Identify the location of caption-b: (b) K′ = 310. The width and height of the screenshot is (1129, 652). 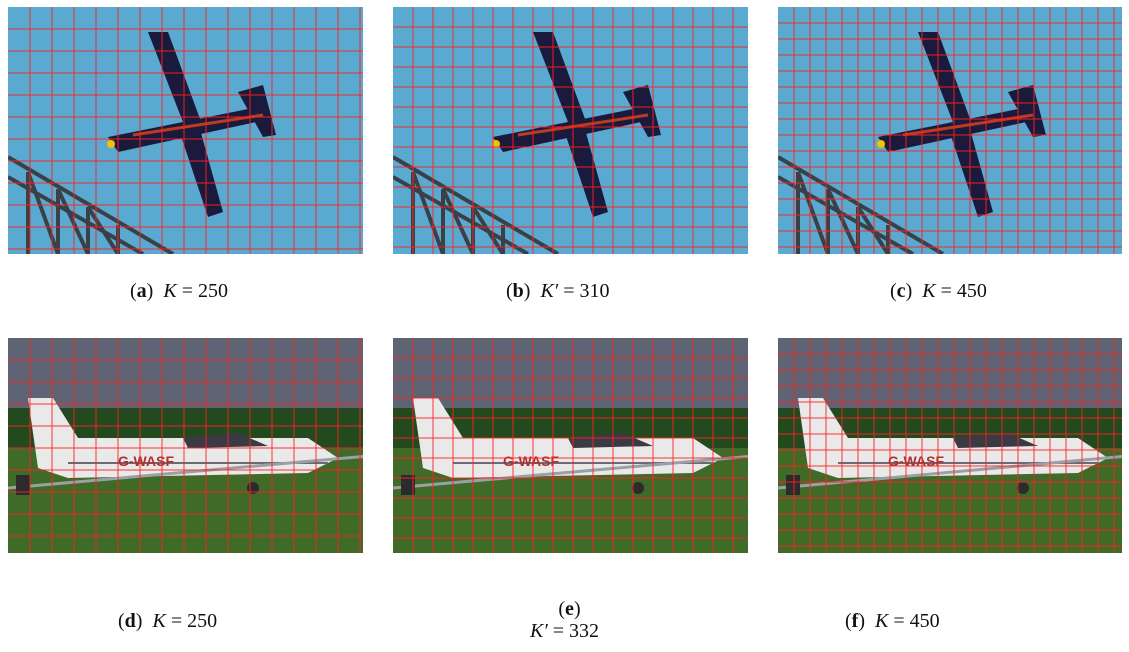
(558, 291).